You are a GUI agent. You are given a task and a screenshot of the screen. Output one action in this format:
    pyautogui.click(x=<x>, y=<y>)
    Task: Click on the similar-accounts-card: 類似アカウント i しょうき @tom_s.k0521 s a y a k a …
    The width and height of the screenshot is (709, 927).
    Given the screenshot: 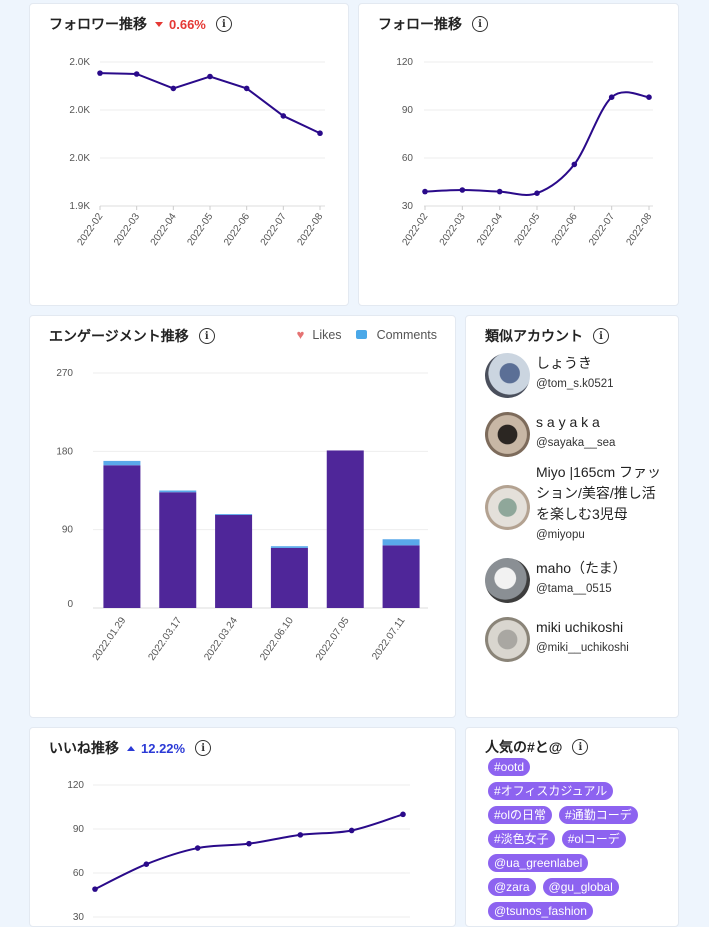 What is the action you would take?
    pyautogui.click(x=572, y=516)
    